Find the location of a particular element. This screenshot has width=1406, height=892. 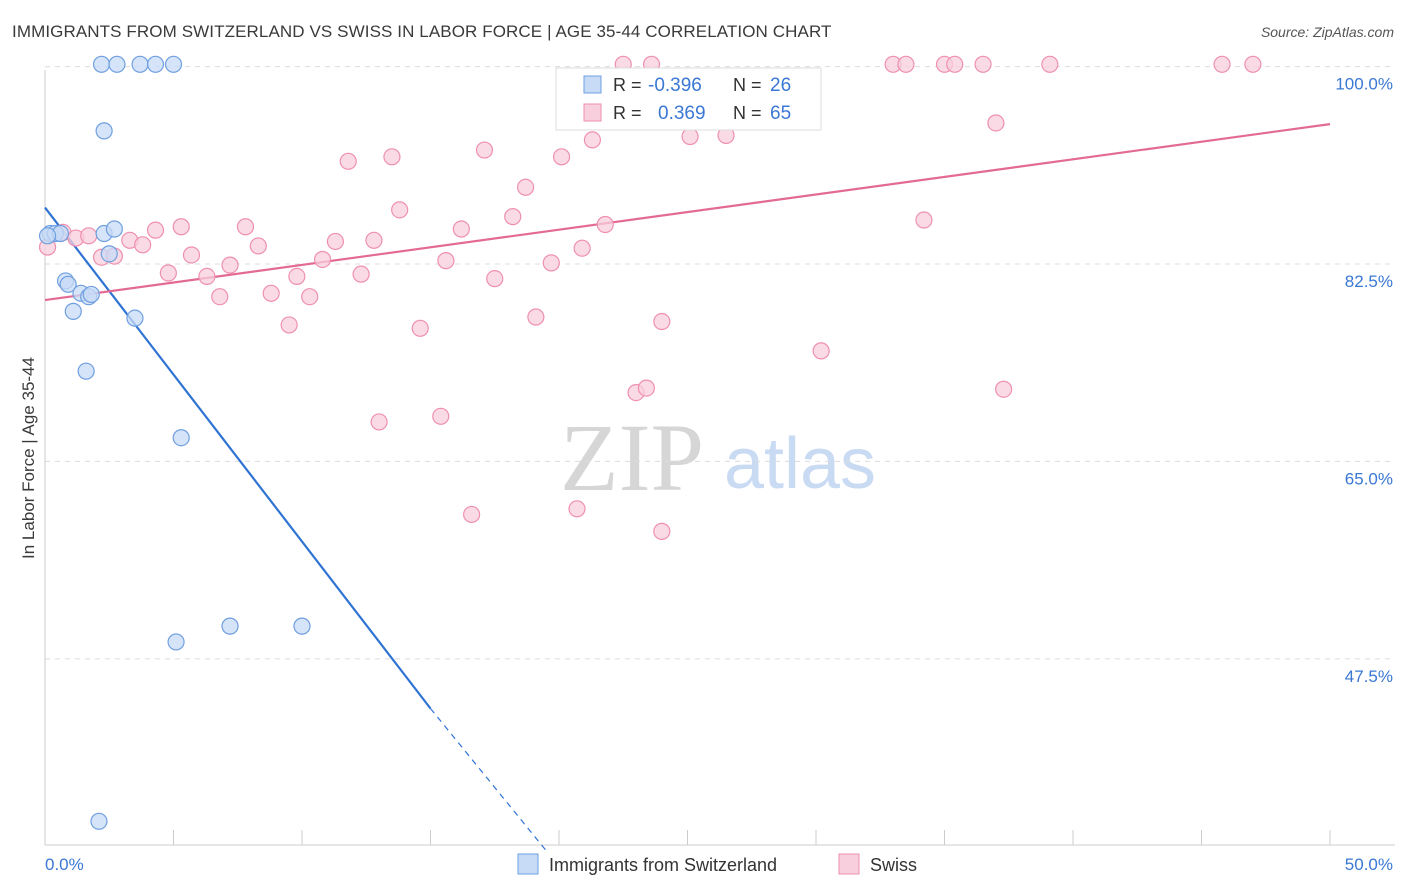

stats-n-value-blue: 26 is located at coordinates (780, 85).